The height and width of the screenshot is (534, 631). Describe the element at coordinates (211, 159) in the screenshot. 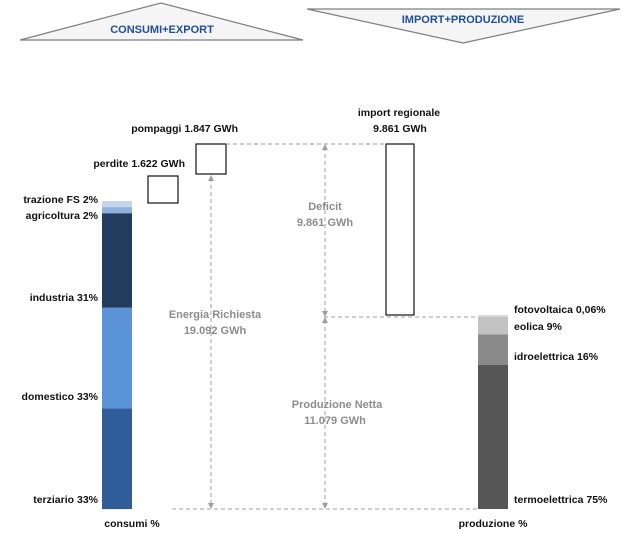

I see `pompaggi-box` at that location.